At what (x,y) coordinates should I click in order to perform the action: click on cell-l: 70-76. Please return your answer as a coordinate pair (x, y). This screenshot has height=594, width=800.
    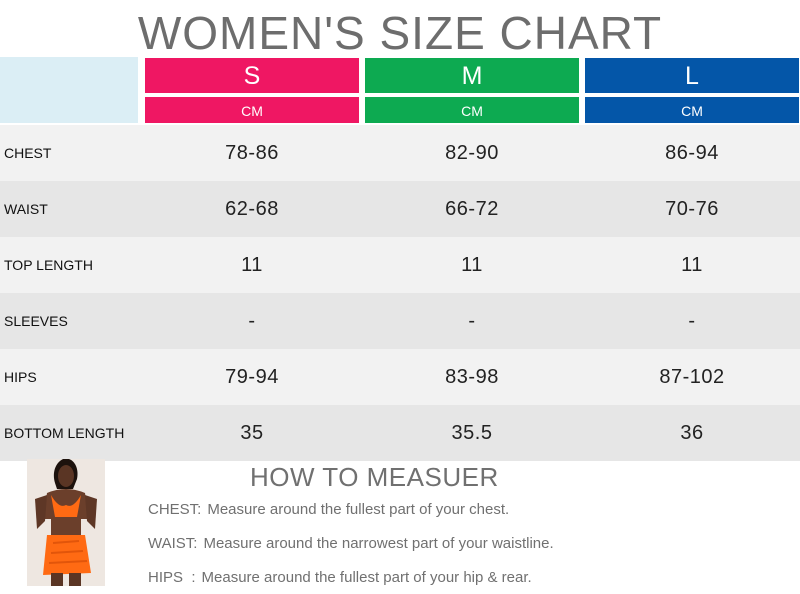
    Looking at the image, I should click on (692, 209).